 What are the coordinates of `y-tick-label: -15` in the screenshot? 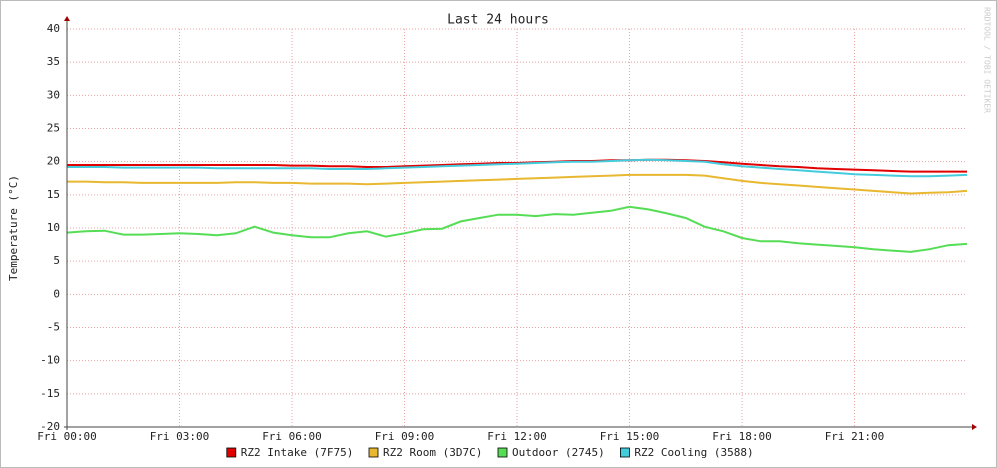 It's located at (50, 393).